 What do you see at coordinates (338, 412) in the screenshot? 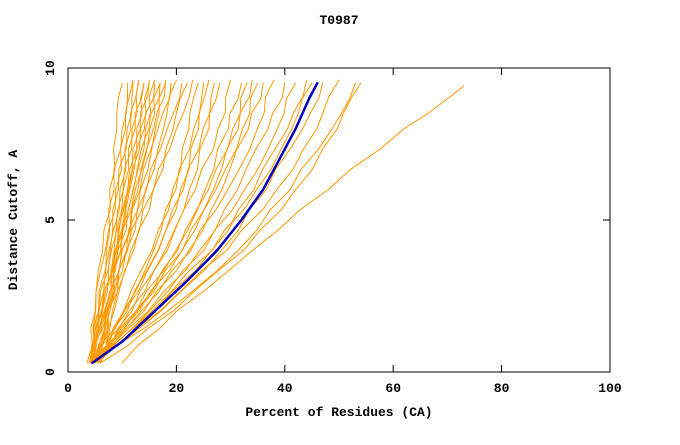
I see `x-axis-label: Percent of Residues (CA)` at bounding box center [338, 412].